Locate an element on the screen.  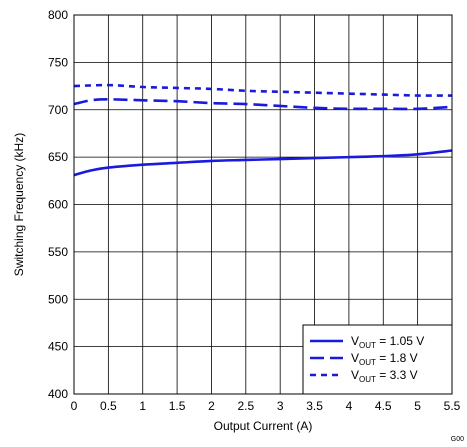
y-tick-label: 700 is located at coordinates (58, 110).